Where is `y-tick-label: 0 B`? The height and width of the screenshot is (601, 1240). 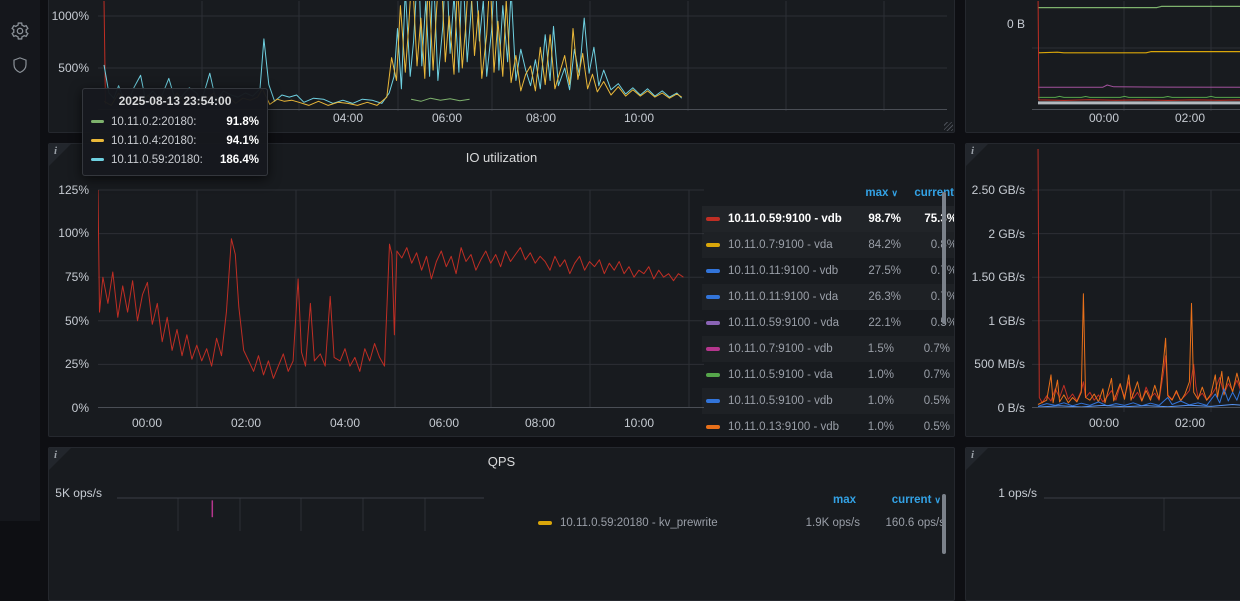
y-tick-label: 0 B is located at coordinates (1015, 24).